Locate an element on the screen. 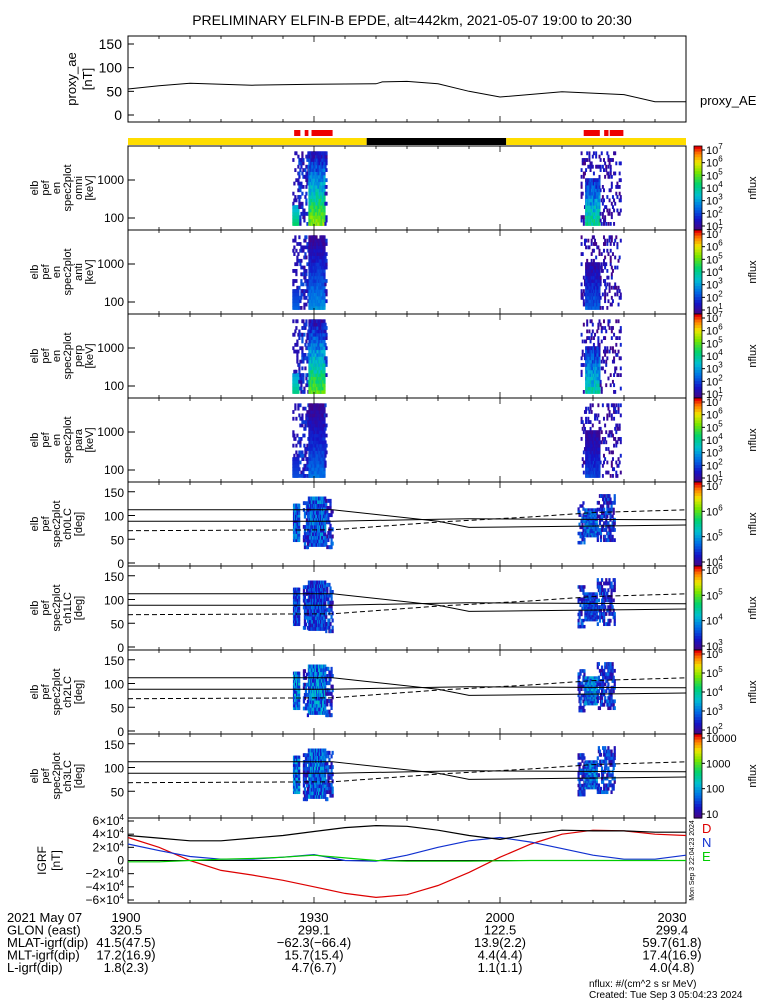 This screenshot has width=775, height=1000. colorbar-tick-label: 10⁵ is located at coordinates (714, 174).